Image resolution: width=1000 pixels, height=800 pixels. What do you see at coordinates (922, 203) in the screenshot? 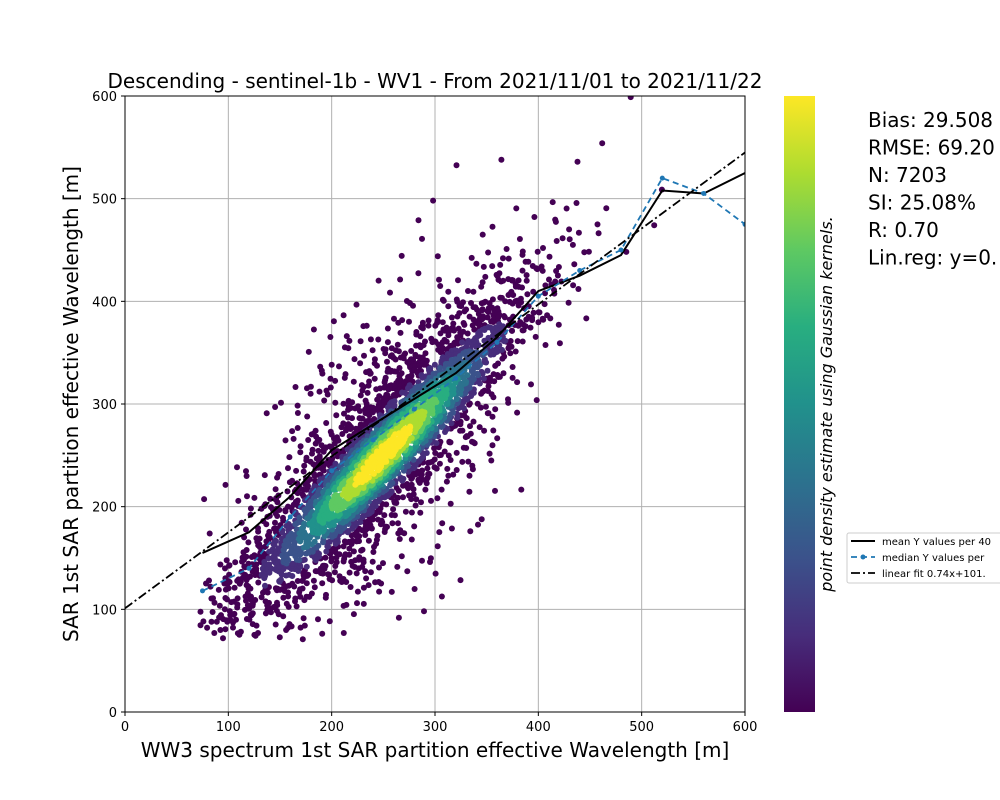
I see `stats-line: SI: 25.08%` at bounding box center [922, 203].